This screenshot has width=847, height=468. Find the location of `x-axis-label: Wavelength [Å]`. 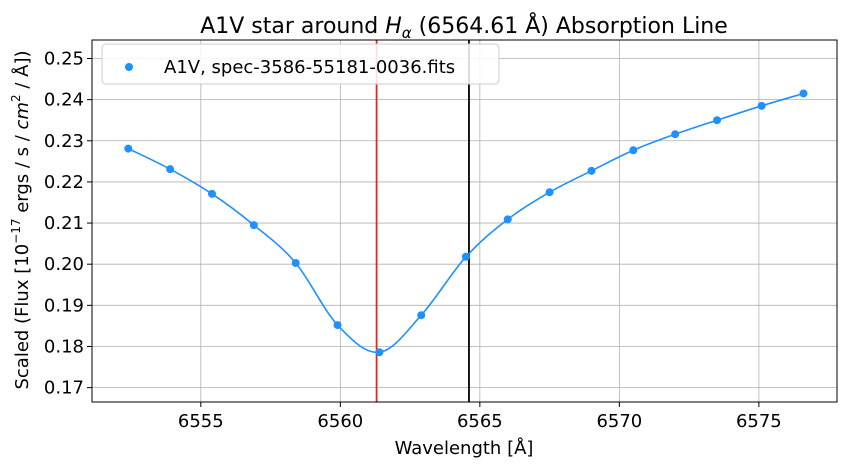

x-axis-label: Wavelength [Å] is located at coordinates (464, 448).